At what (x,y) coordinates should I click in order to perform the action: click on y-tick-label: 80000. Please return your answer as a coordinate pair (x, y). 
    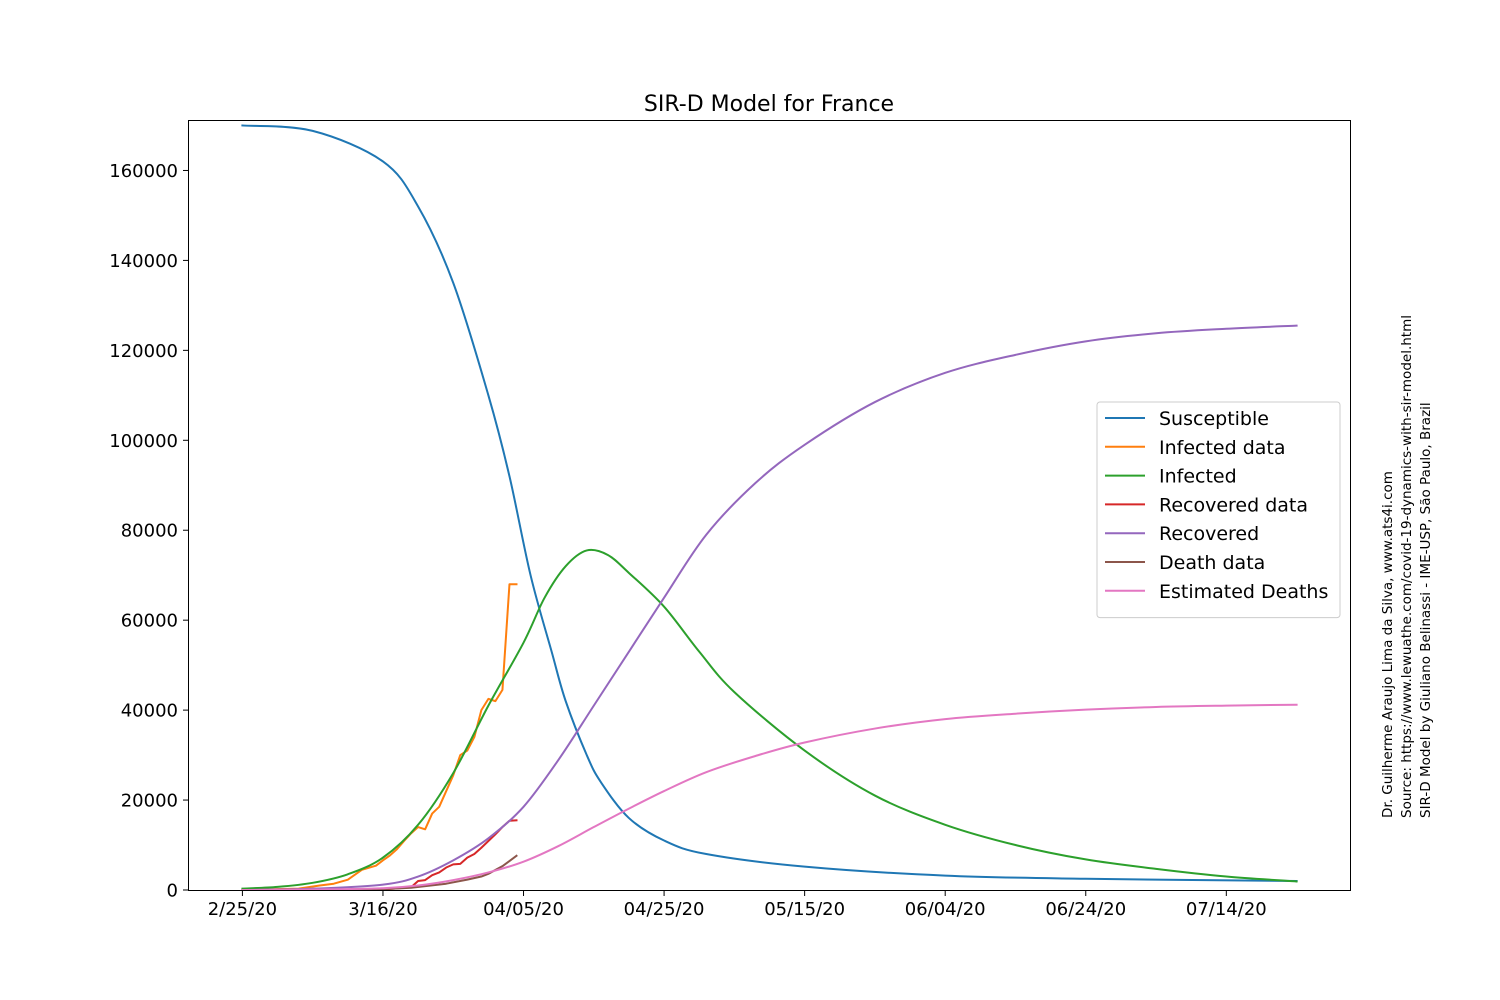
    Looking at the image, I should click on (149, 531).